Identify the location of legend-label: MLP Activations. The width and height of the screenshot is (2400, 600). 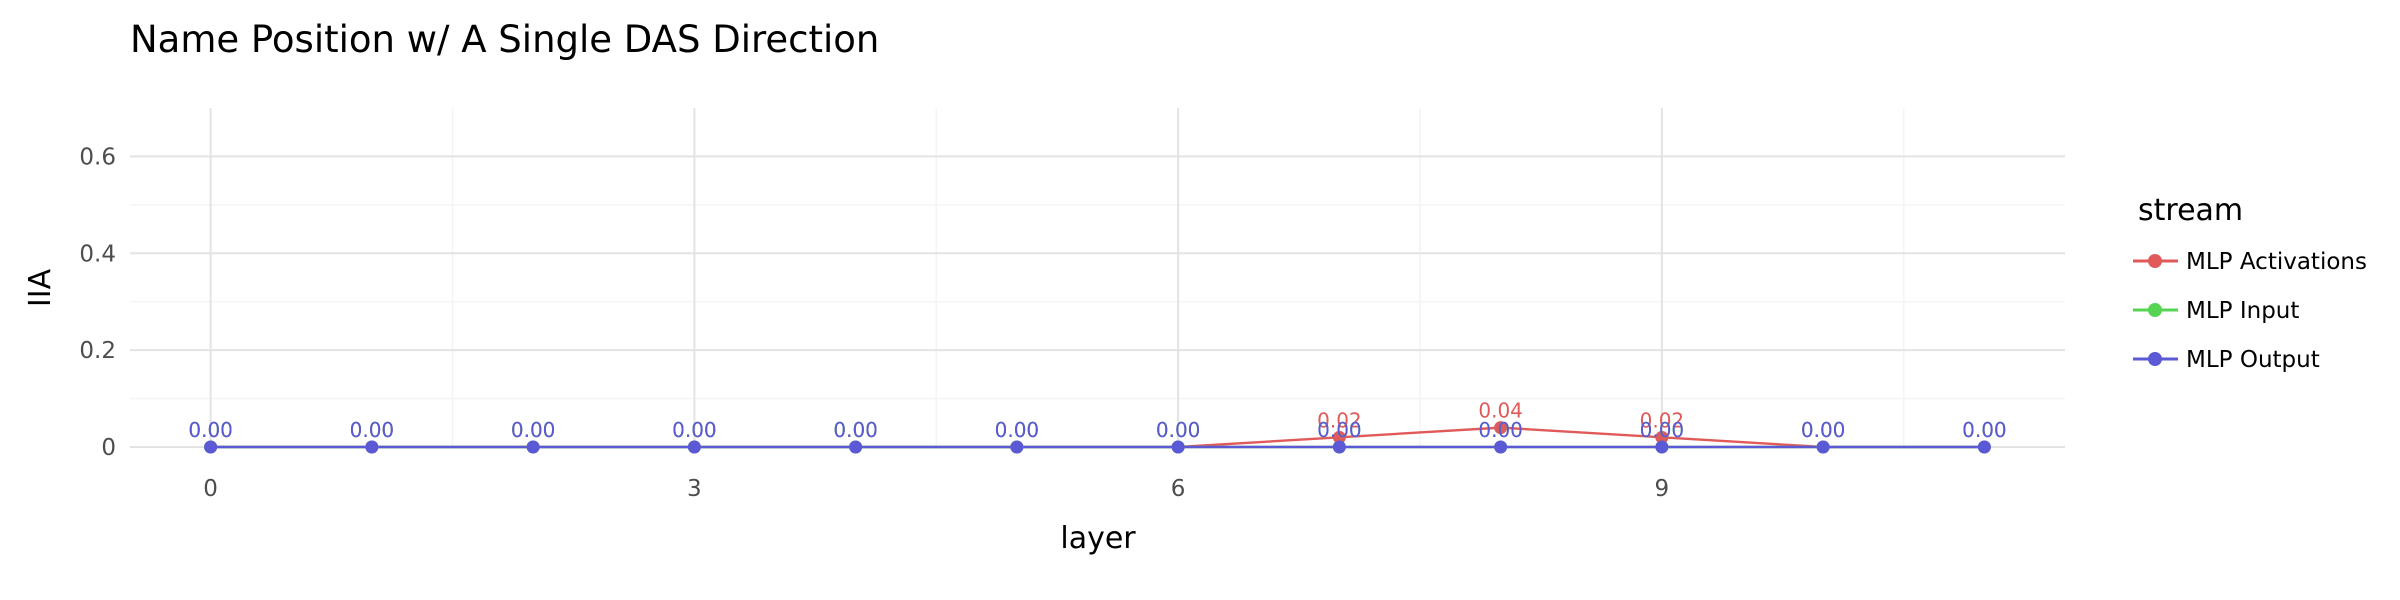
(2276, 262).